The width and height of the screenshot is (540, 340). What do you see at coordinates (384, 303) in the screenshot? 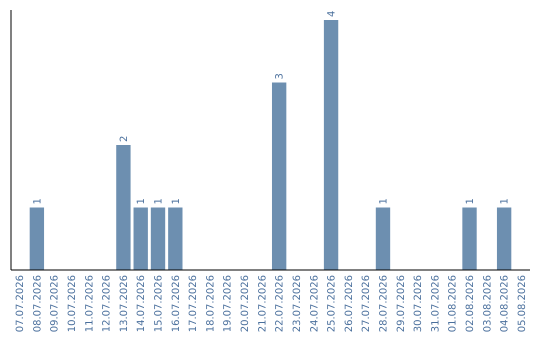
I see `x-tick-label: 28.07.2026` at bounding box center [384, 303].